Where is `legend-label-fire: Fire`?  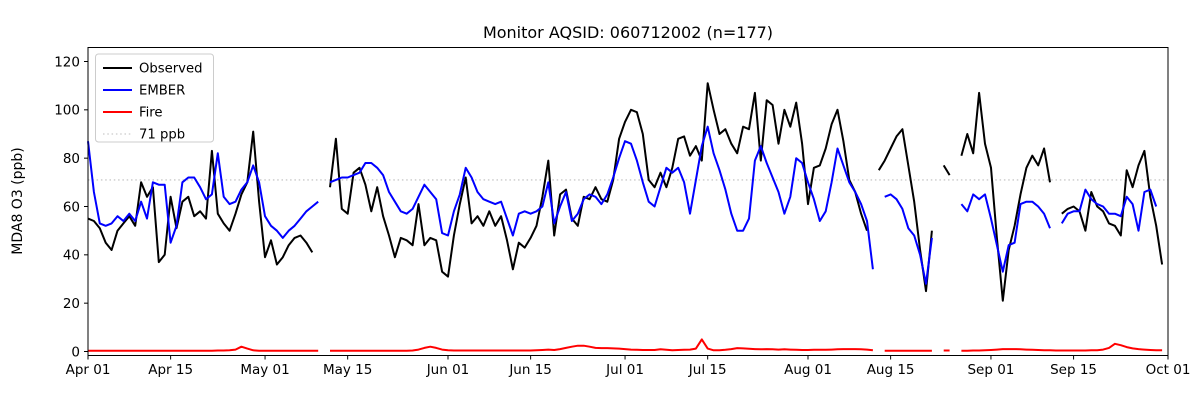
legend-label-fire: Fire is located at coordinates (151, 113).